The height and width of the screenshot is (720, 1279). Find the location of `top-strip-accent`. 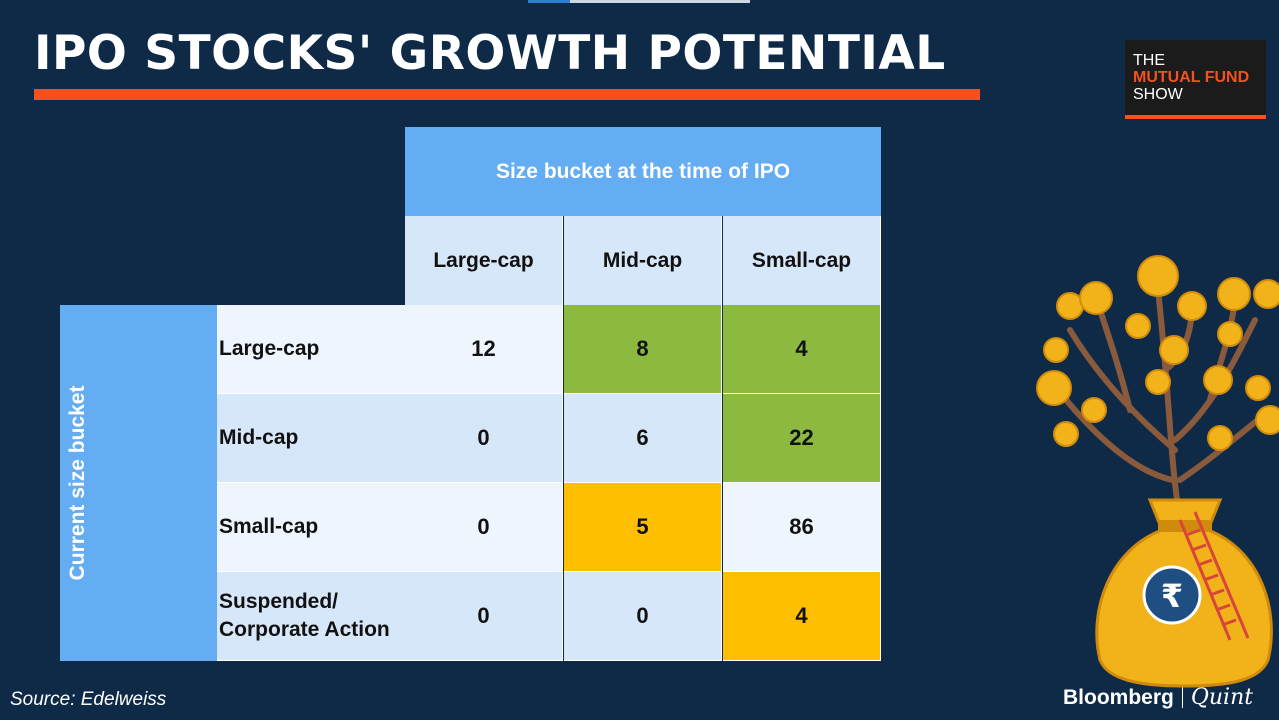

top-strip-accent is located at coordinates (549, 1).